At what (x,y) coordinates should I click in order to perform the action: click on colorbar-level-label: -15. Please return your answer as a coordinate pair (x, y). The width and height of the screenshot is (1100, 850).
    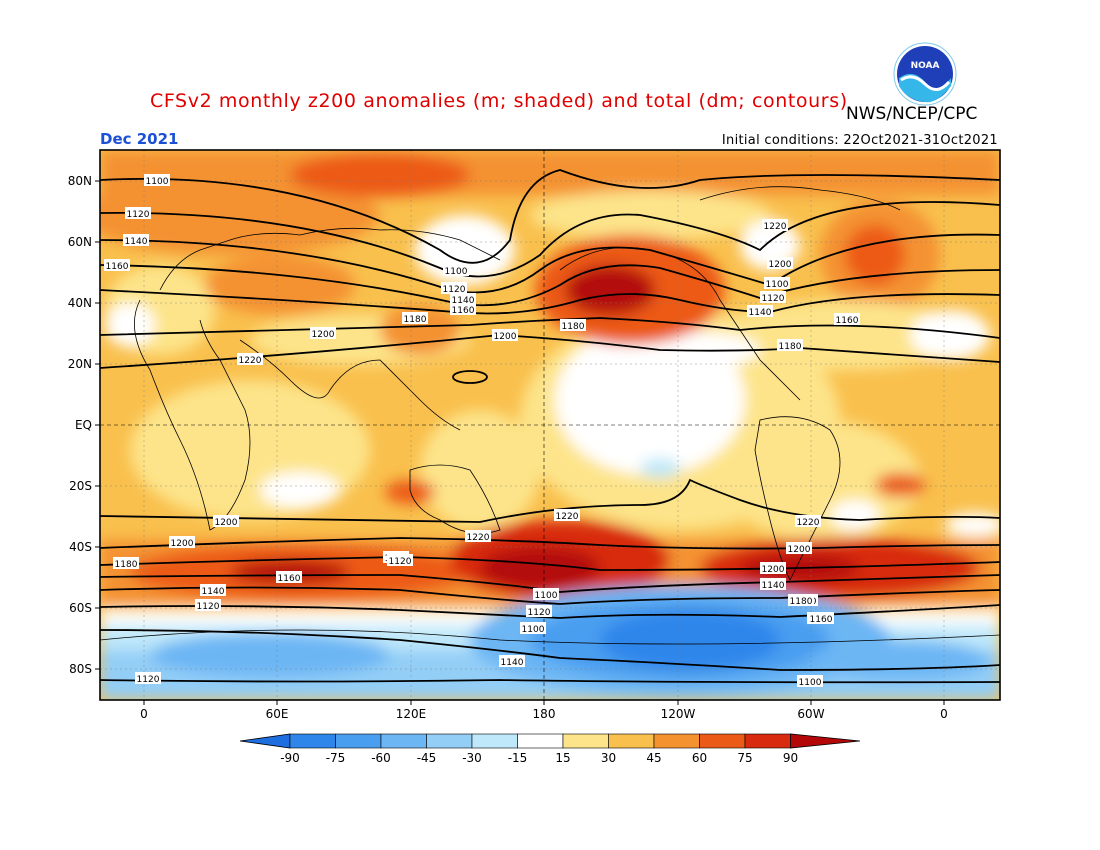
    Looking at the image, I should click on (518, 758).